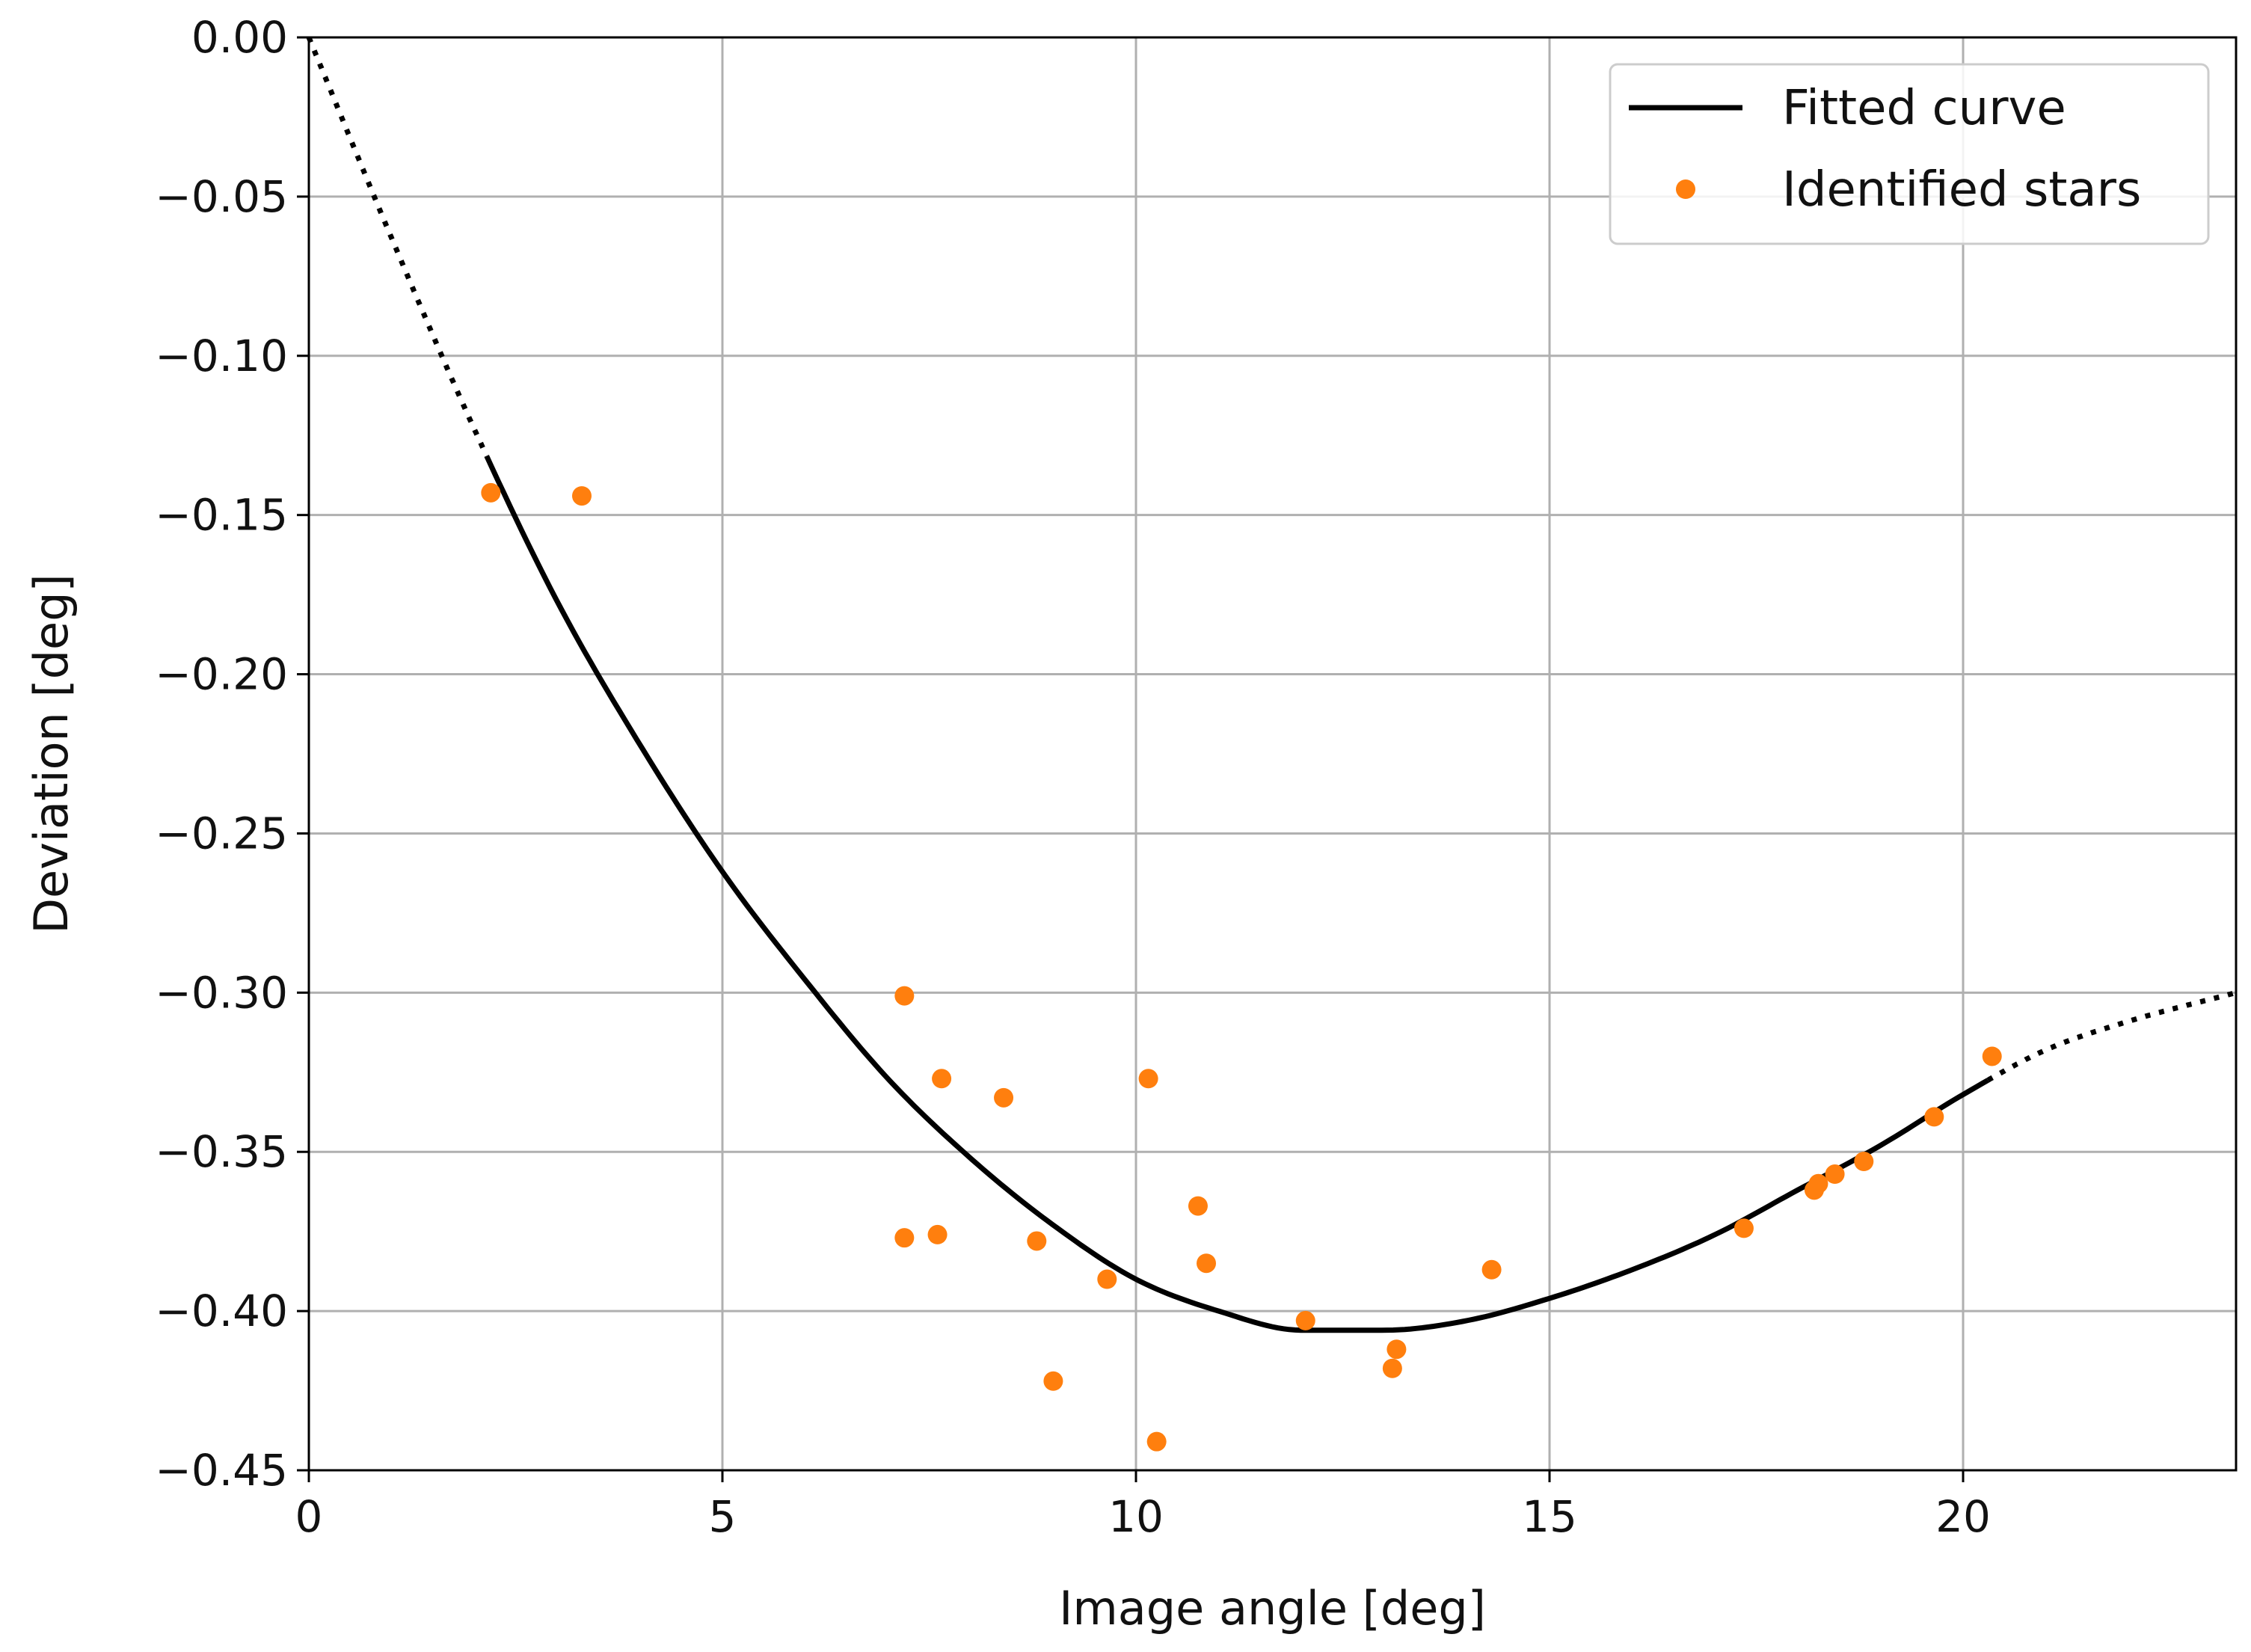 This screenshot has width=2251, height=1652. I want to click on y-tick-label-3: −0.15, so click(221, 515).